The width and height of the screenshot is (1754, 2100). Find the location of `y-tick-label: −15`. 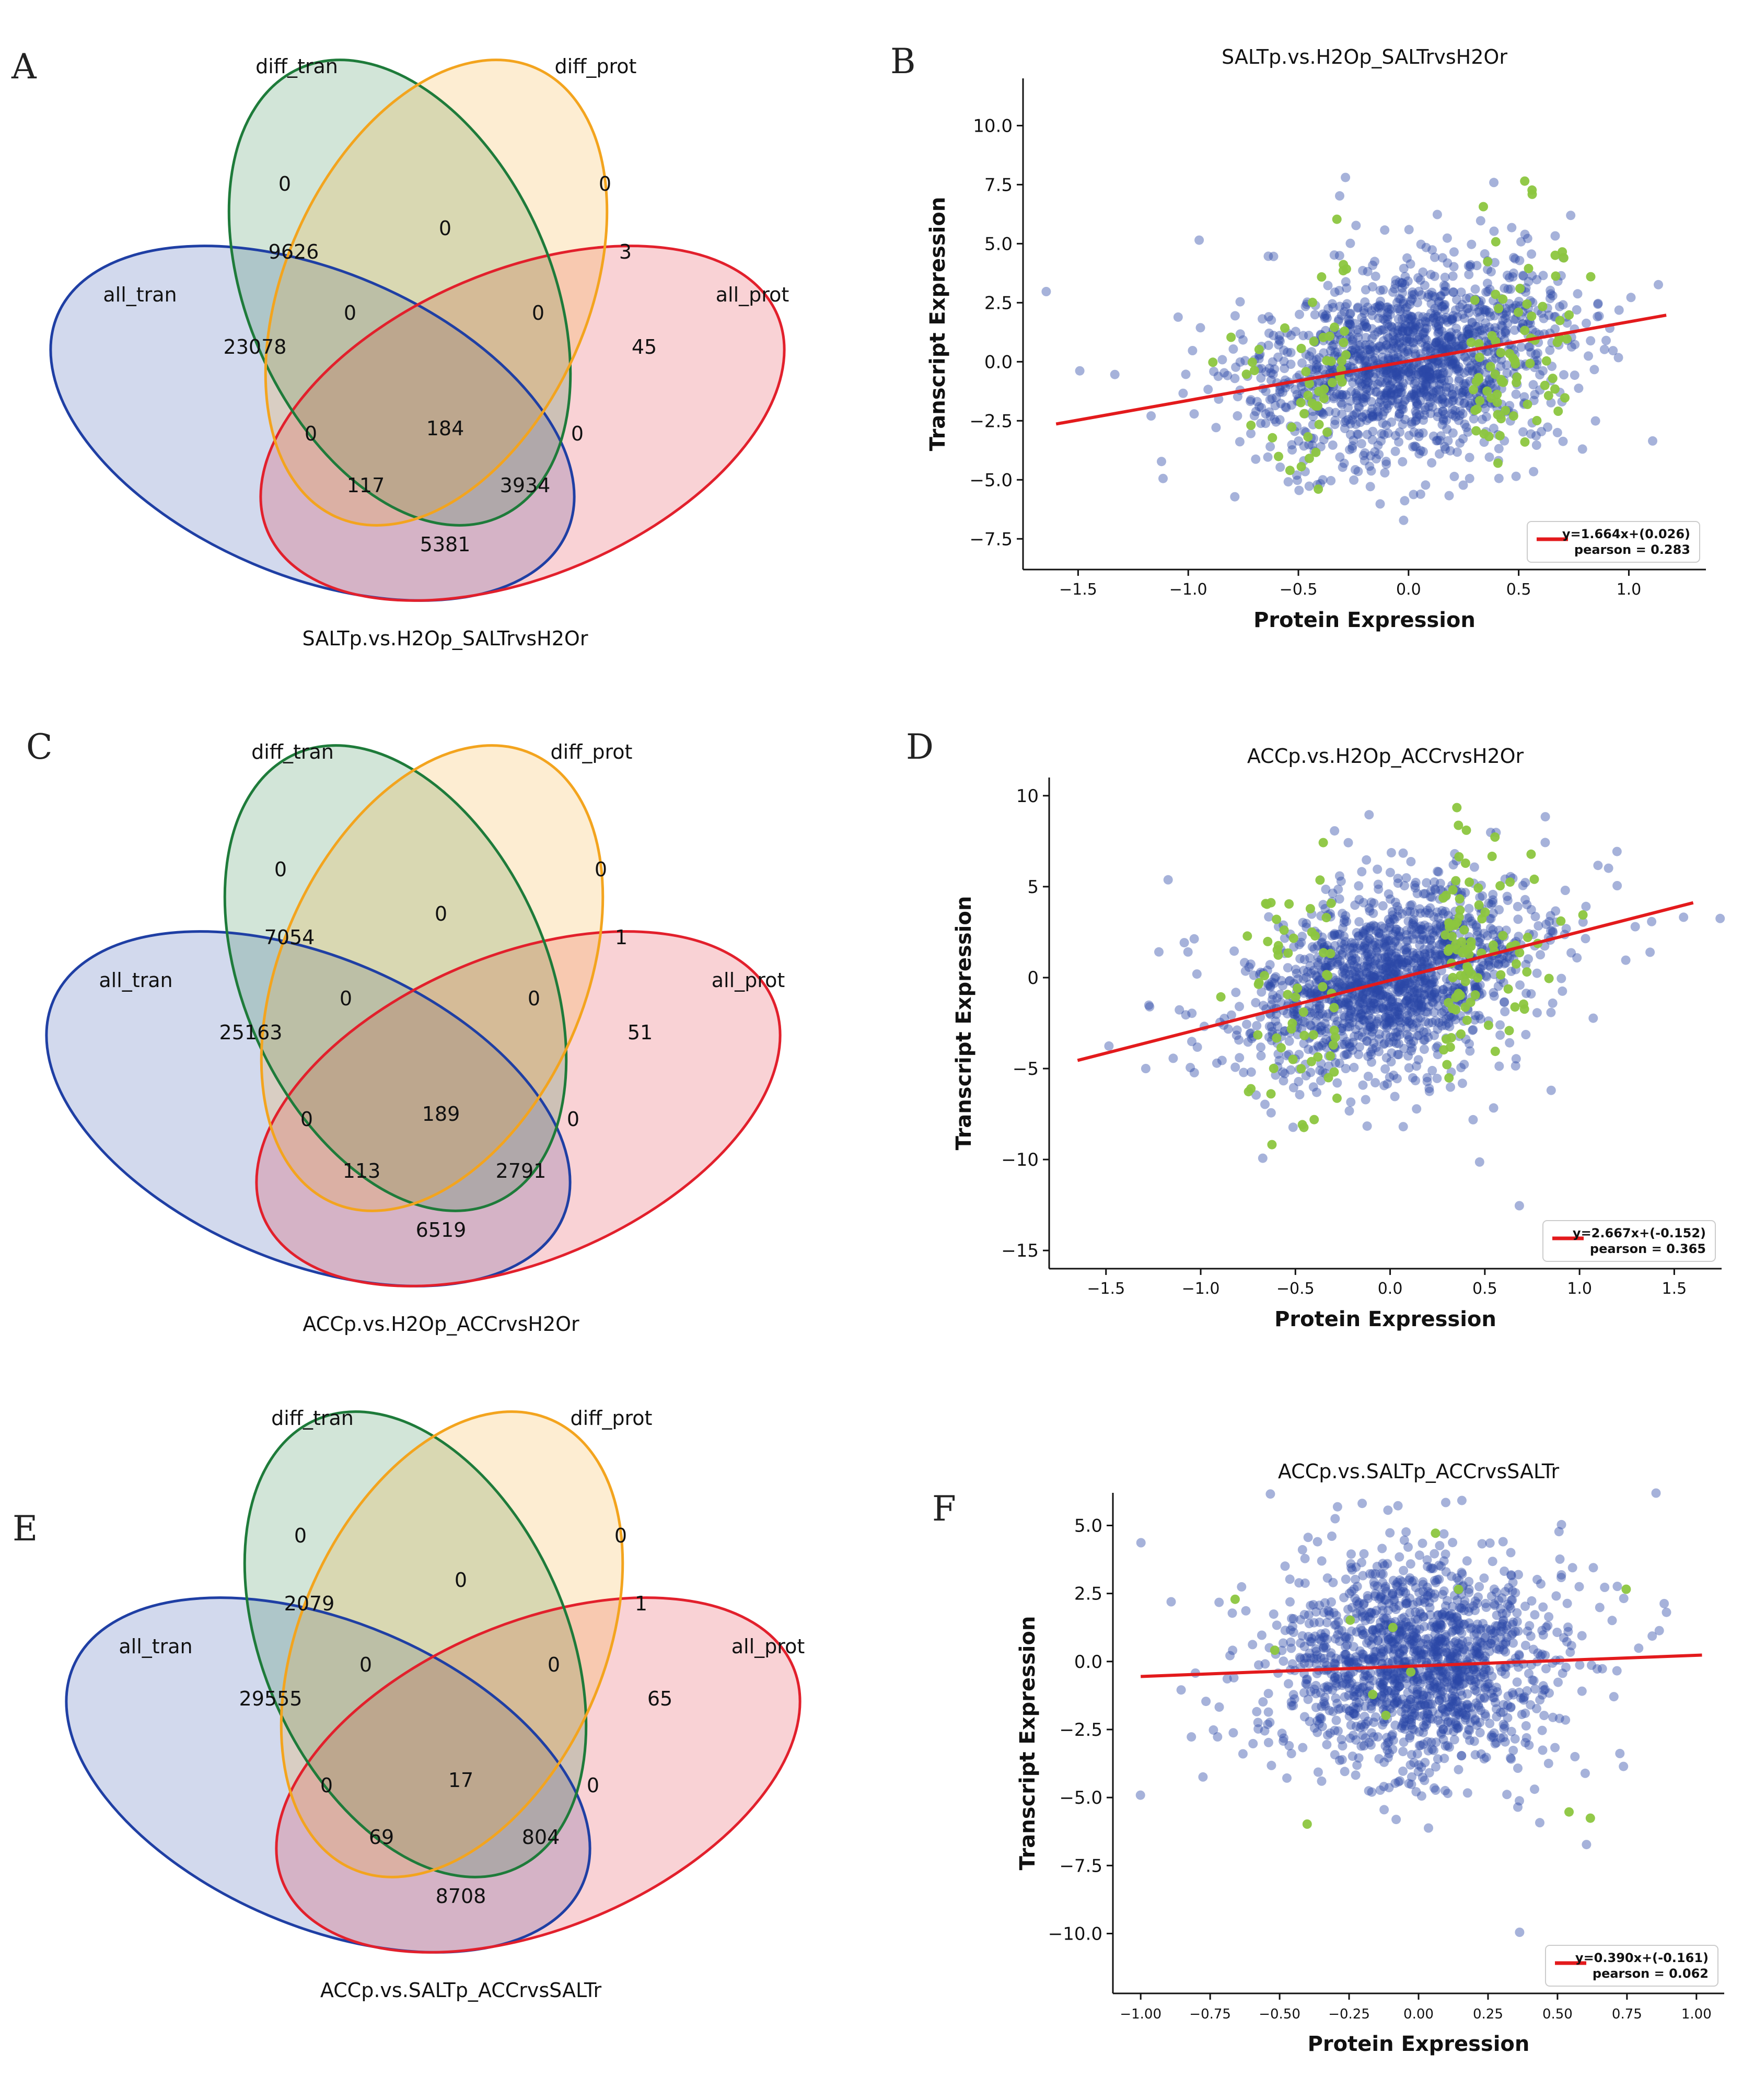

y-tick-label: −15 is located at coordinates (1020, 1251).